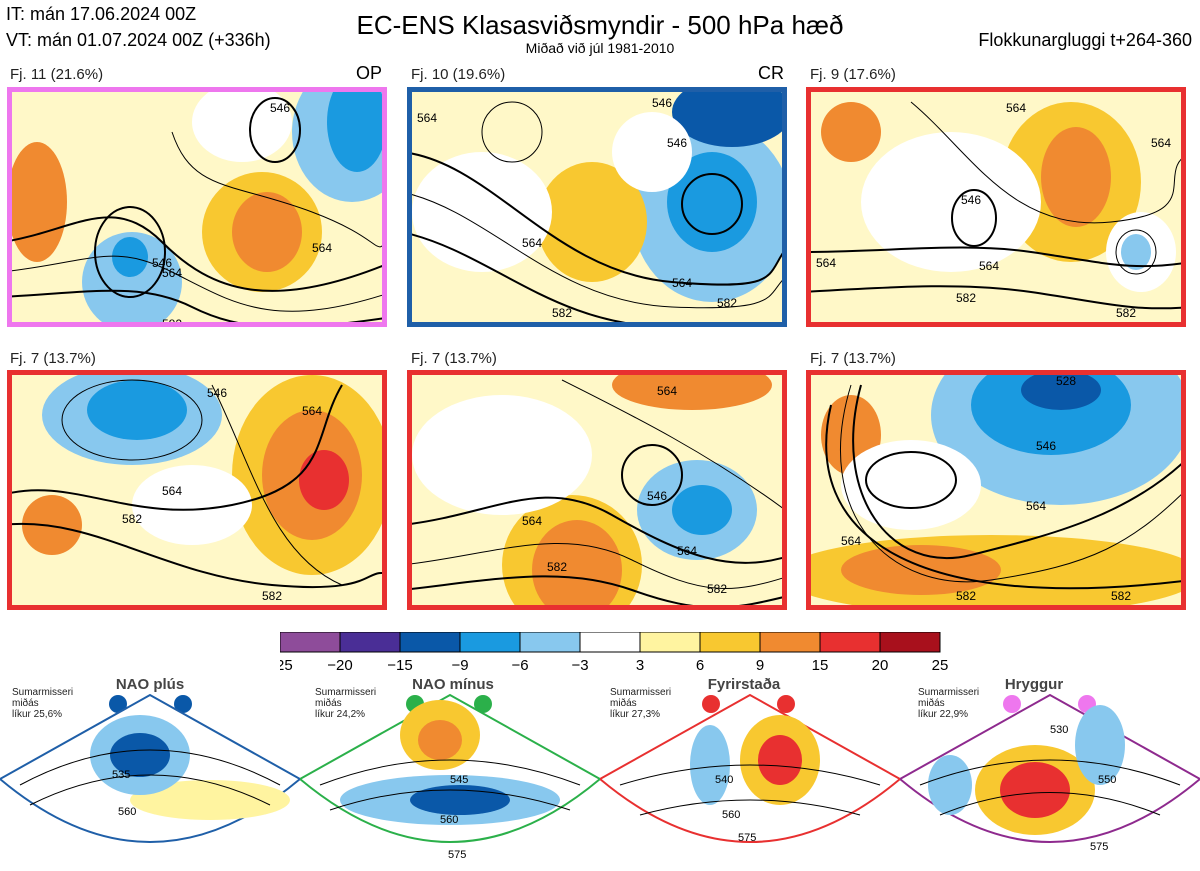  Describe the element at coordinates (150, 684) in the screenshot. I see `regime-title-nao-plus: NAO plús` at that location.